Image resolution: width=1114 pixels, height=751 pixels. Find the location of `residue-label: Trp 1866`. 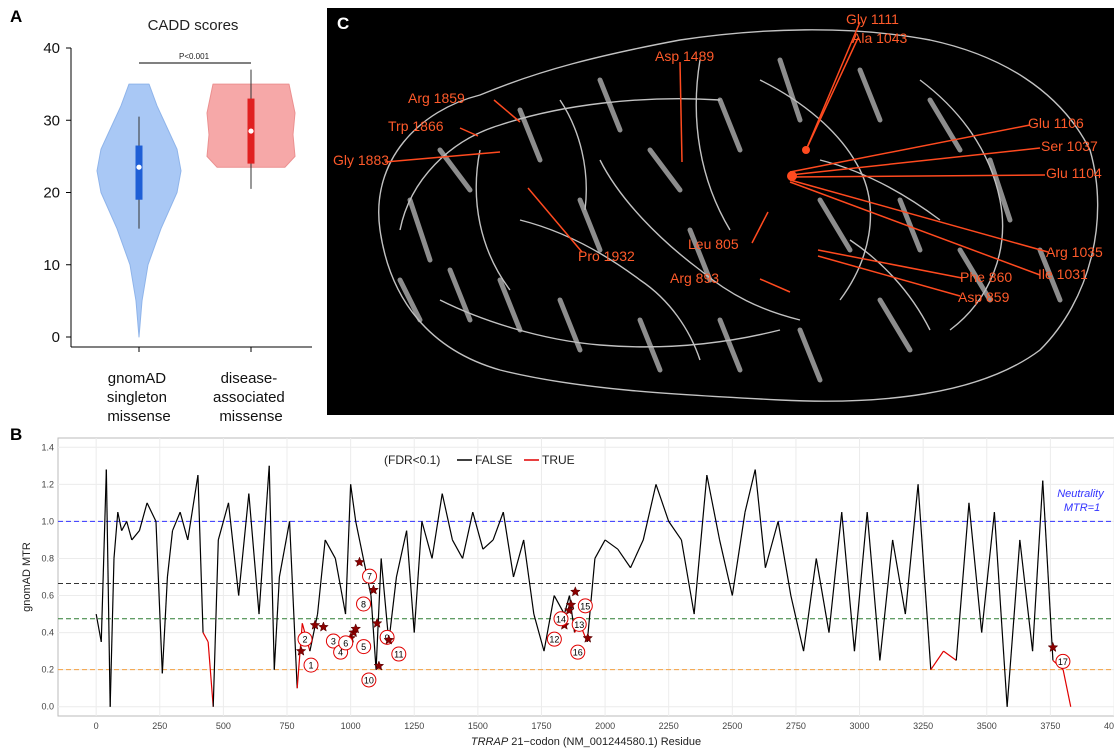

residue-label: Trp 1866 is located at coordinates (416, 126).